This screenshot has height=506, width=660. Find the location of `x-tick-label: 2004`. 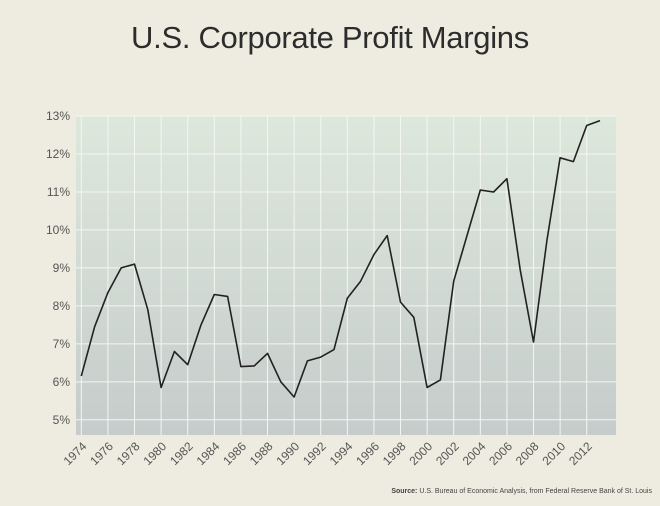

x-tick-label: 2004 is located at coordinates (474, 453).